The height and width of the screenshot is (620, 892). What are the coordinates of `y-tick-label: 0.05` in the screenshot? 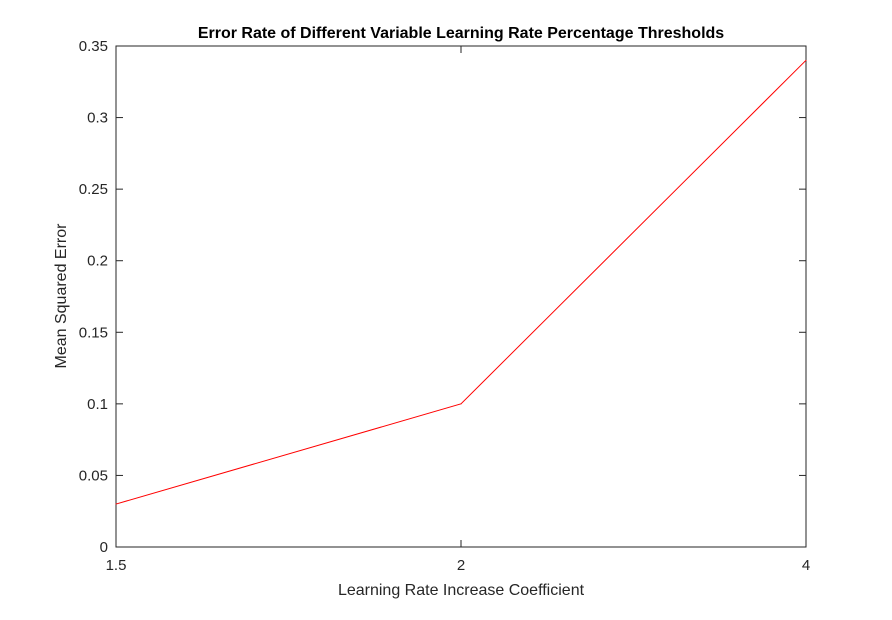 It's located at (93, 475).